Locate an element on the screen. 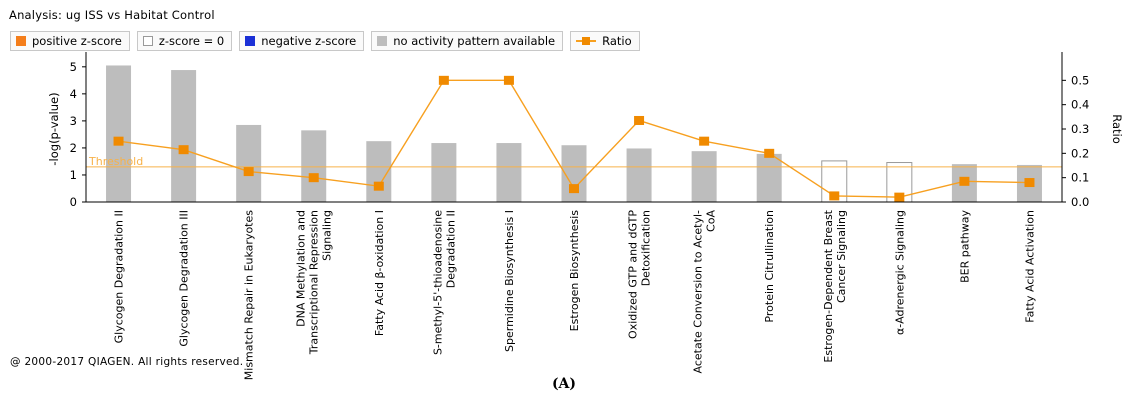 The width and height of the screenshot is (1128, 400). y-tick-label: 1 is located at coordinates (73, 175).